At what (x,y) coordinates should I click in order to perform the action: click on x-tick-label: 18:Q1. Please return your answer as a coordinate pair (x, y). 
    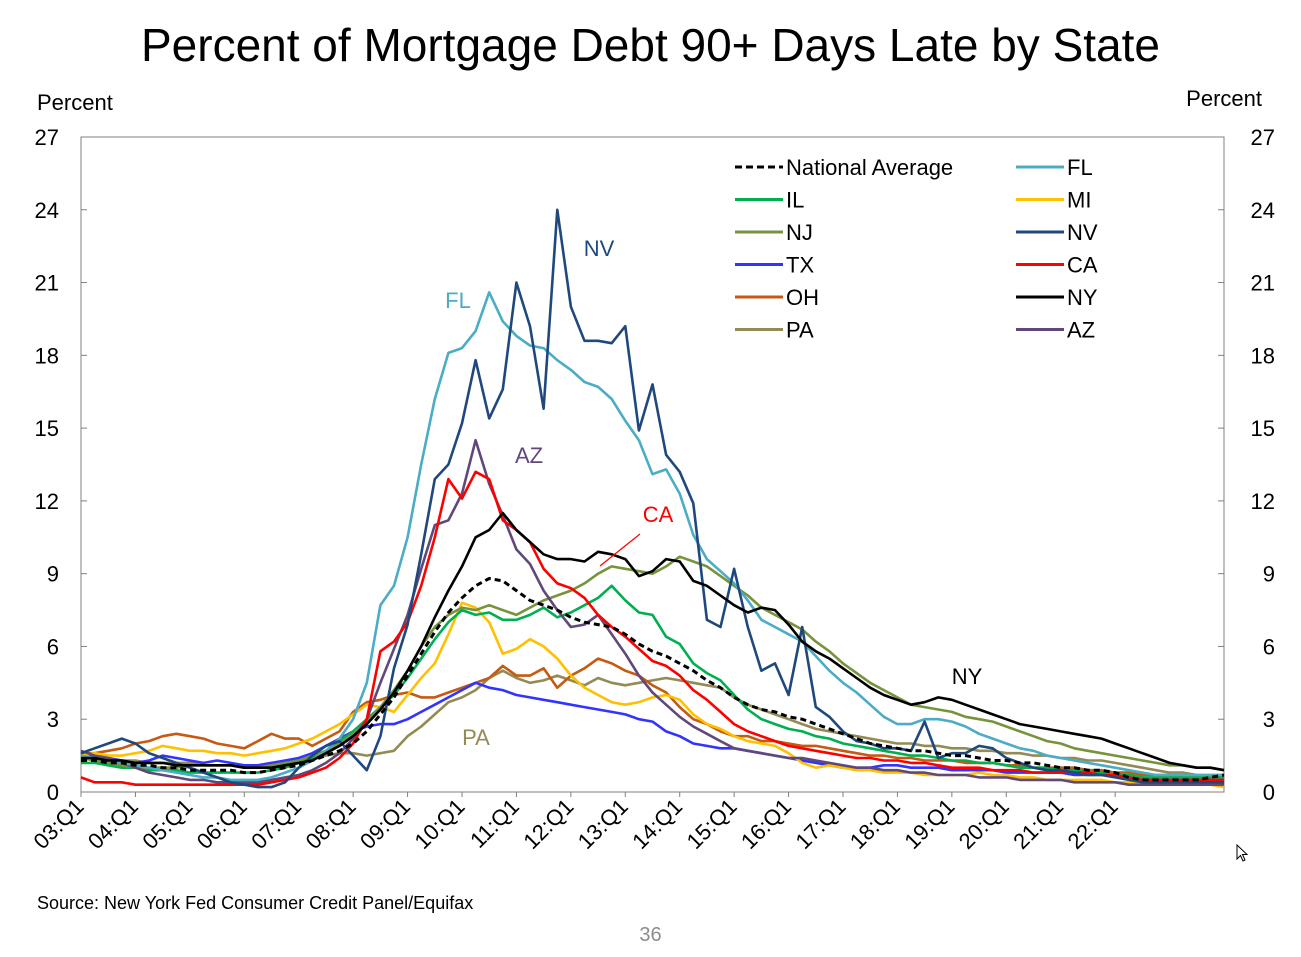
    Looking at the image, I should click on (875, 824).